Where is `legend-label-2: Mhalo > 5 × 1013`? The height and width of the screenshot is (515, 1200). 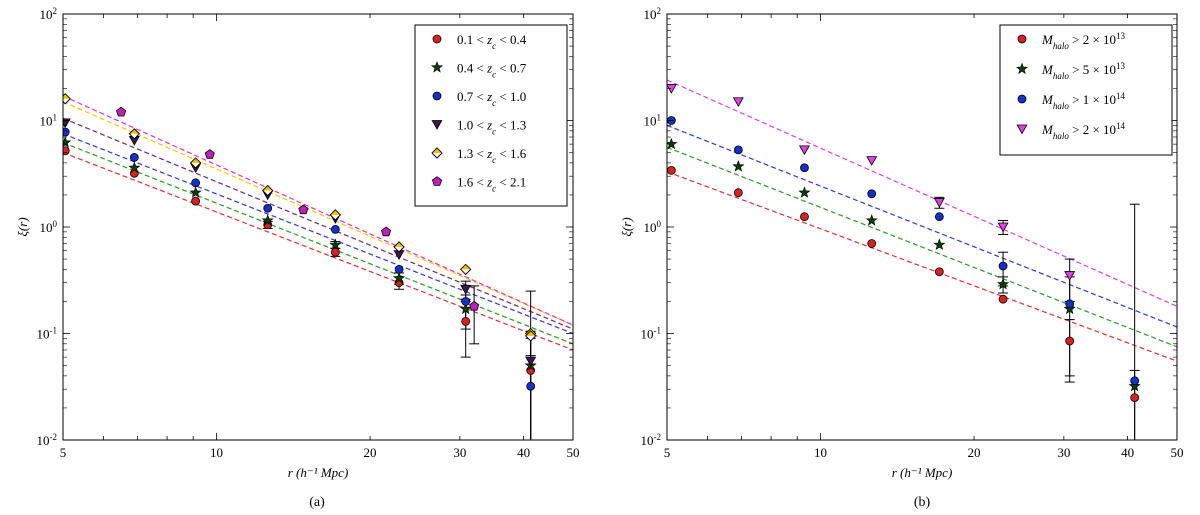 legend-label-2: Mhalo > 5 × 1013 is located at coordinates (1083, 71).